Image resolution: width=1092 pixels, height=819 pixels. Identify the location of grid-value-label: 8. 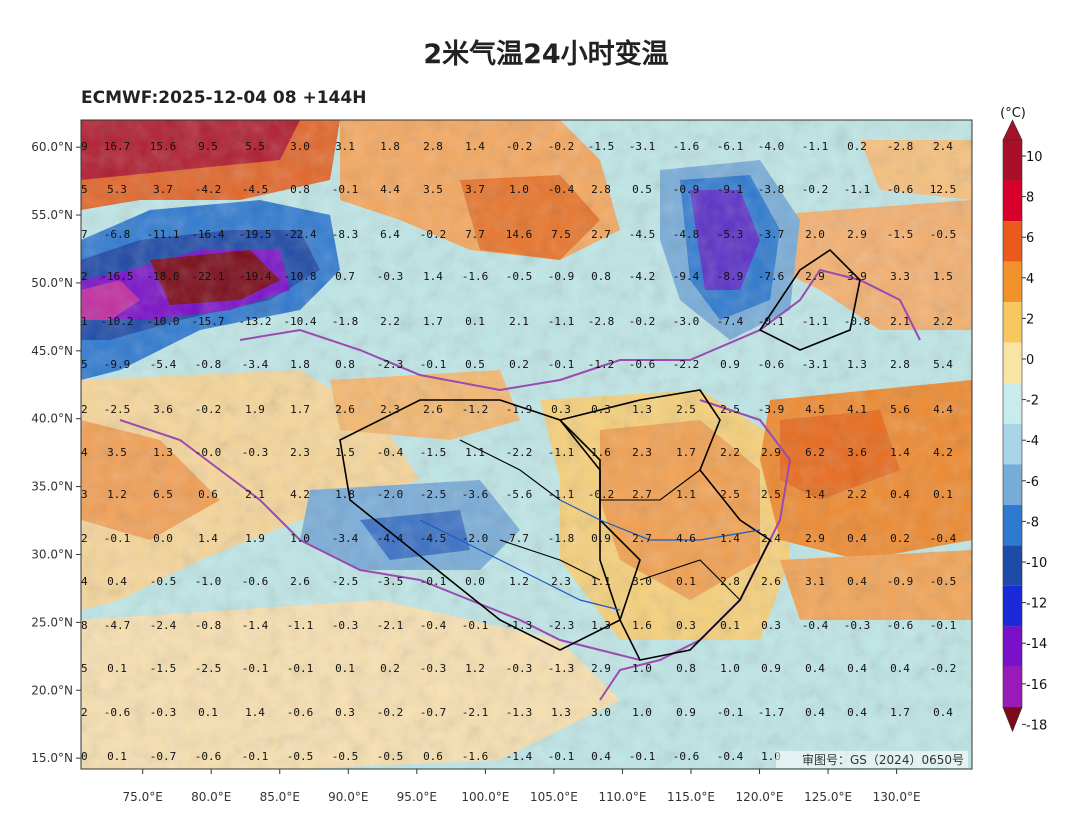
(84, 625).